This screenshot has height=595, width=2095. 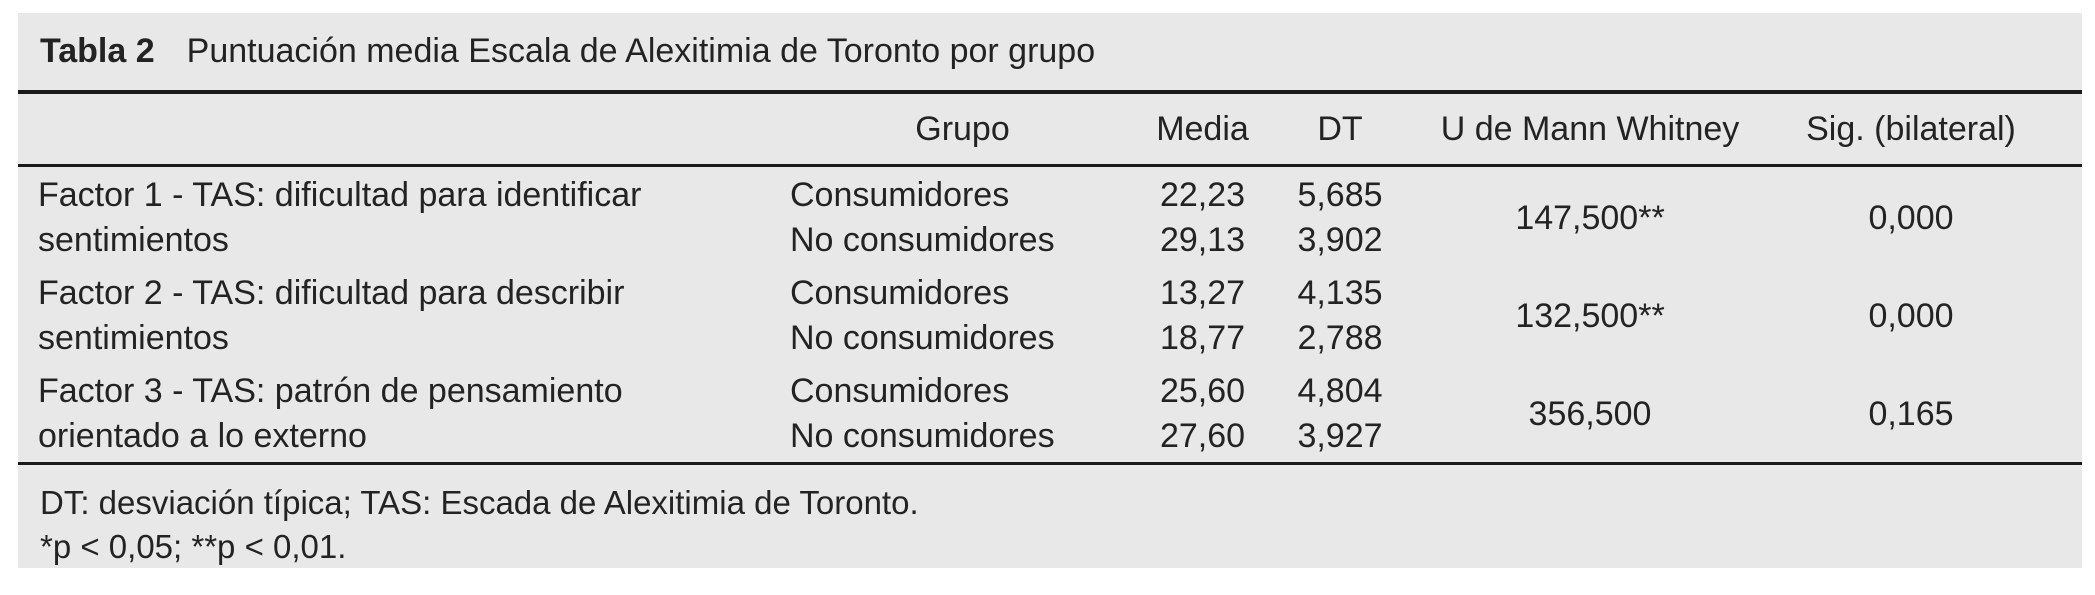 What do you see at coordinates (1202, 293) in the screenshot?
I see `media-value: 13,27` at bounding box center [1202, 293].